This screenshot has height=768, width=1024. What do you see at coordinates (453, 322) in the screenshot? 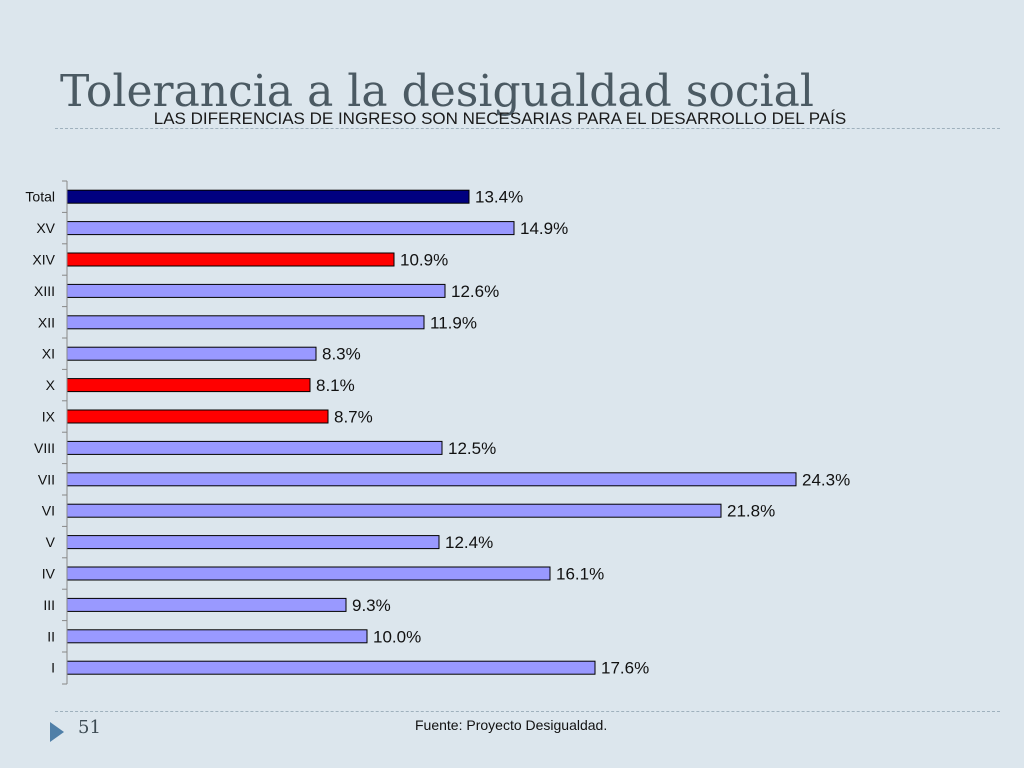
I see `data-label: 11.9%` at bounding box center [453, 322].